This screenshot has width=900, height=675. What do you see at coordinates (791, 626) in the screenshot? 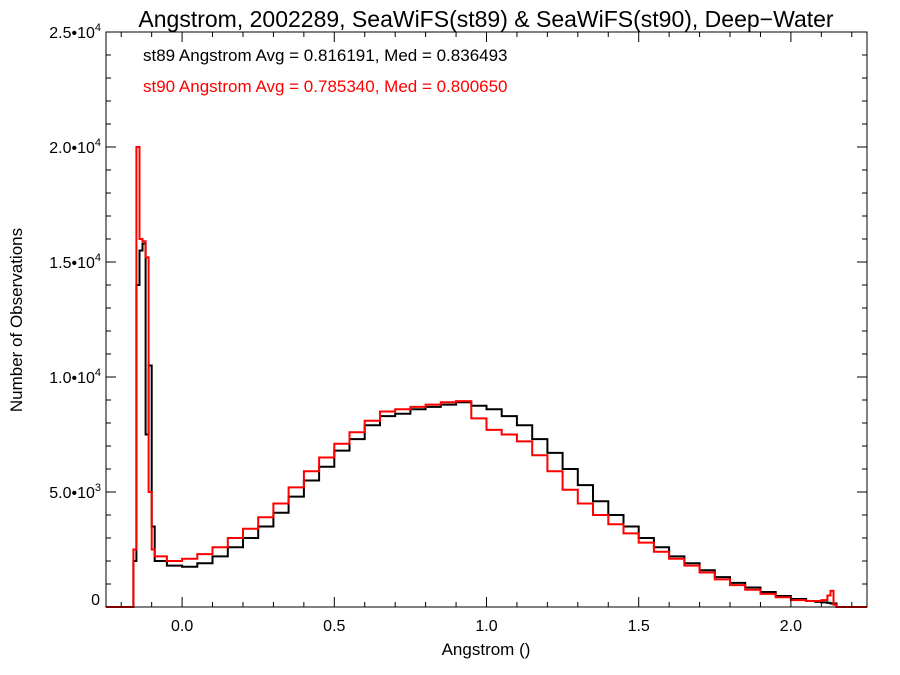
I see `x-tick-label: 2.0` at bounding box center [791, 626].